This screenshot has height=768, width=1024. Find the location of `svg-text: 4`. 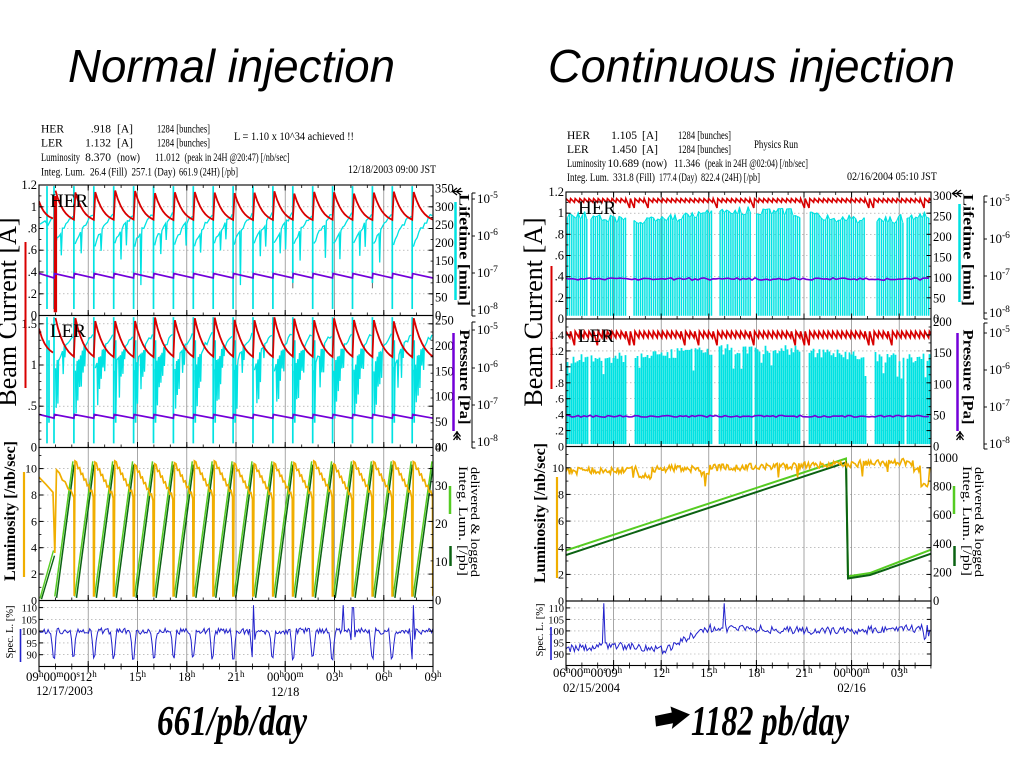

svg-text: 4 is located at coordinates (561, 548).